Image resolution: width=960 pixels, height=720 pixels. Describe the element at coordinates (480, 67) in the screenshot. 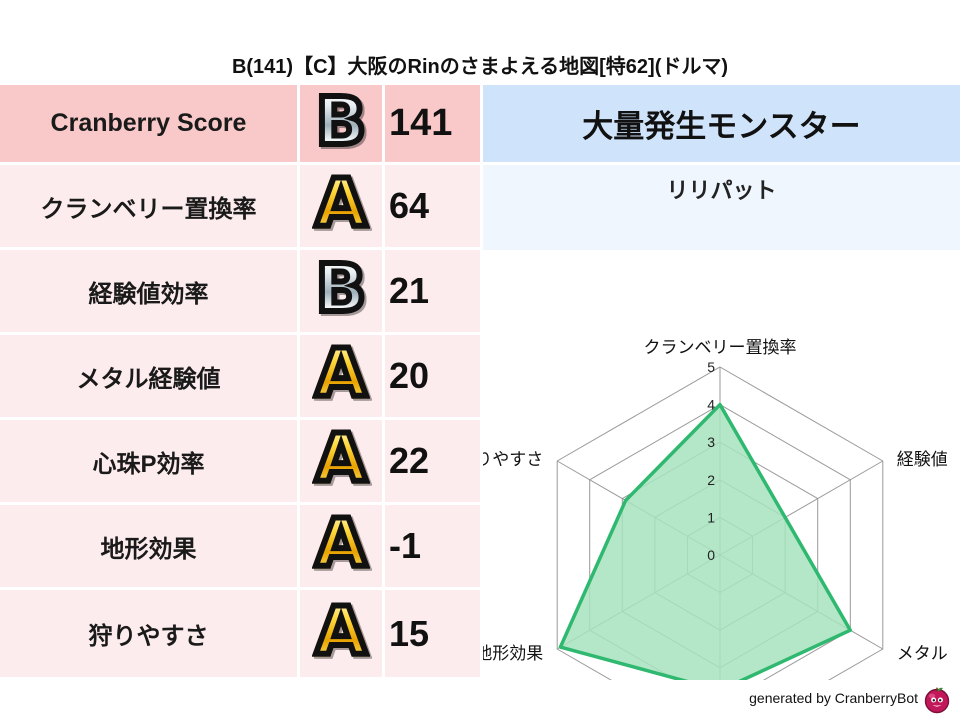

I see `page-title: B(141)【C】大阪のRinのさまよえる地図[特62](ドルマ)` at that location.